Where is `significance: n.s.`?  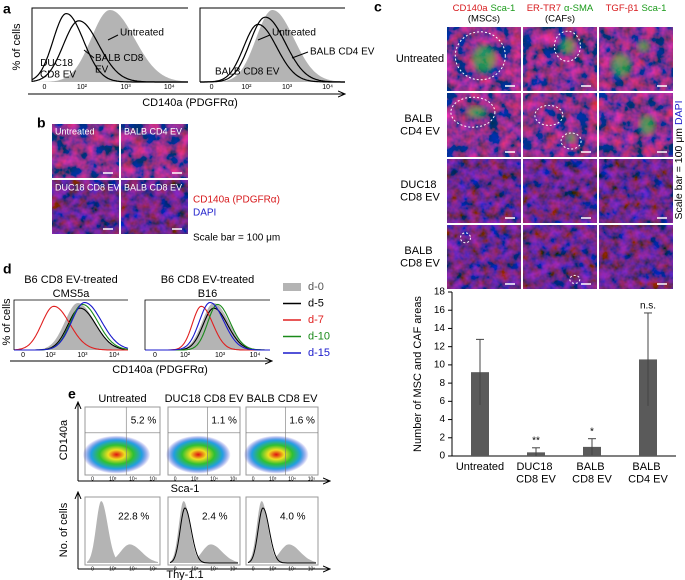
significance: n.s. is located at coordinates (648, 306).